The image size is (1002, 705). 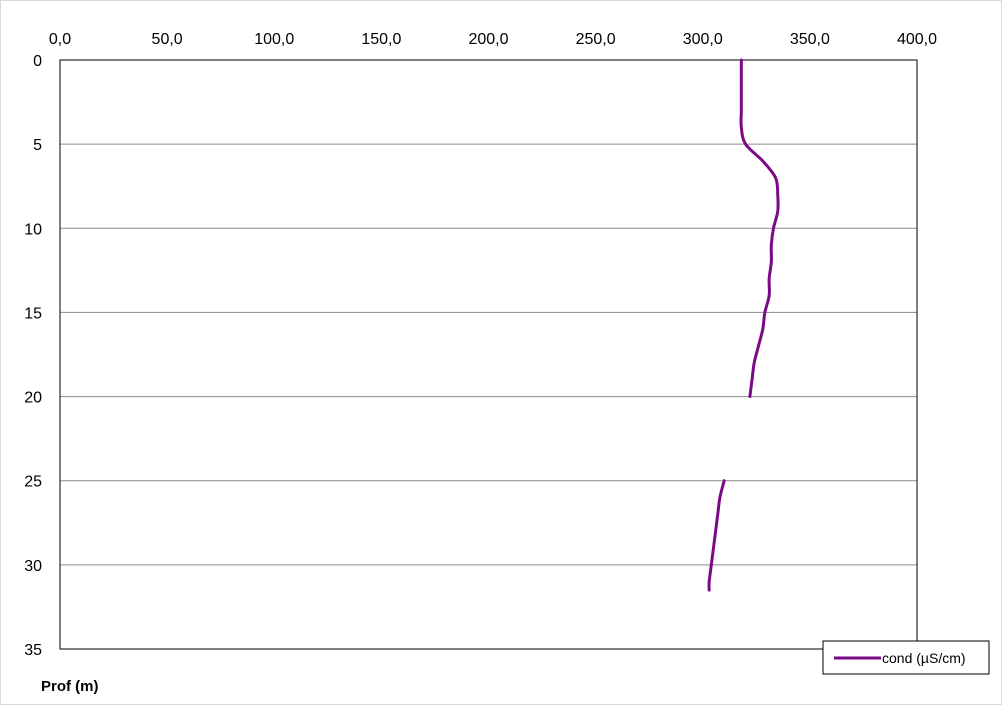 What do you see at coordinates (60, 39) in the screenshot?
I see `x-tick-label: 0,0` at bounding box center [60, 39].